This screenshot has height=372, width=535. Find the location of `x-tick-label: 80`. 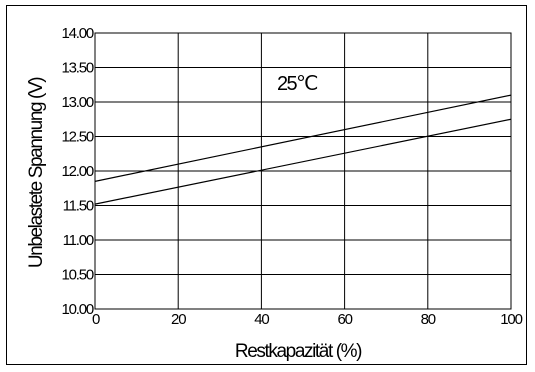

x-tick-label: 80 is located at coordinates (428, 319).